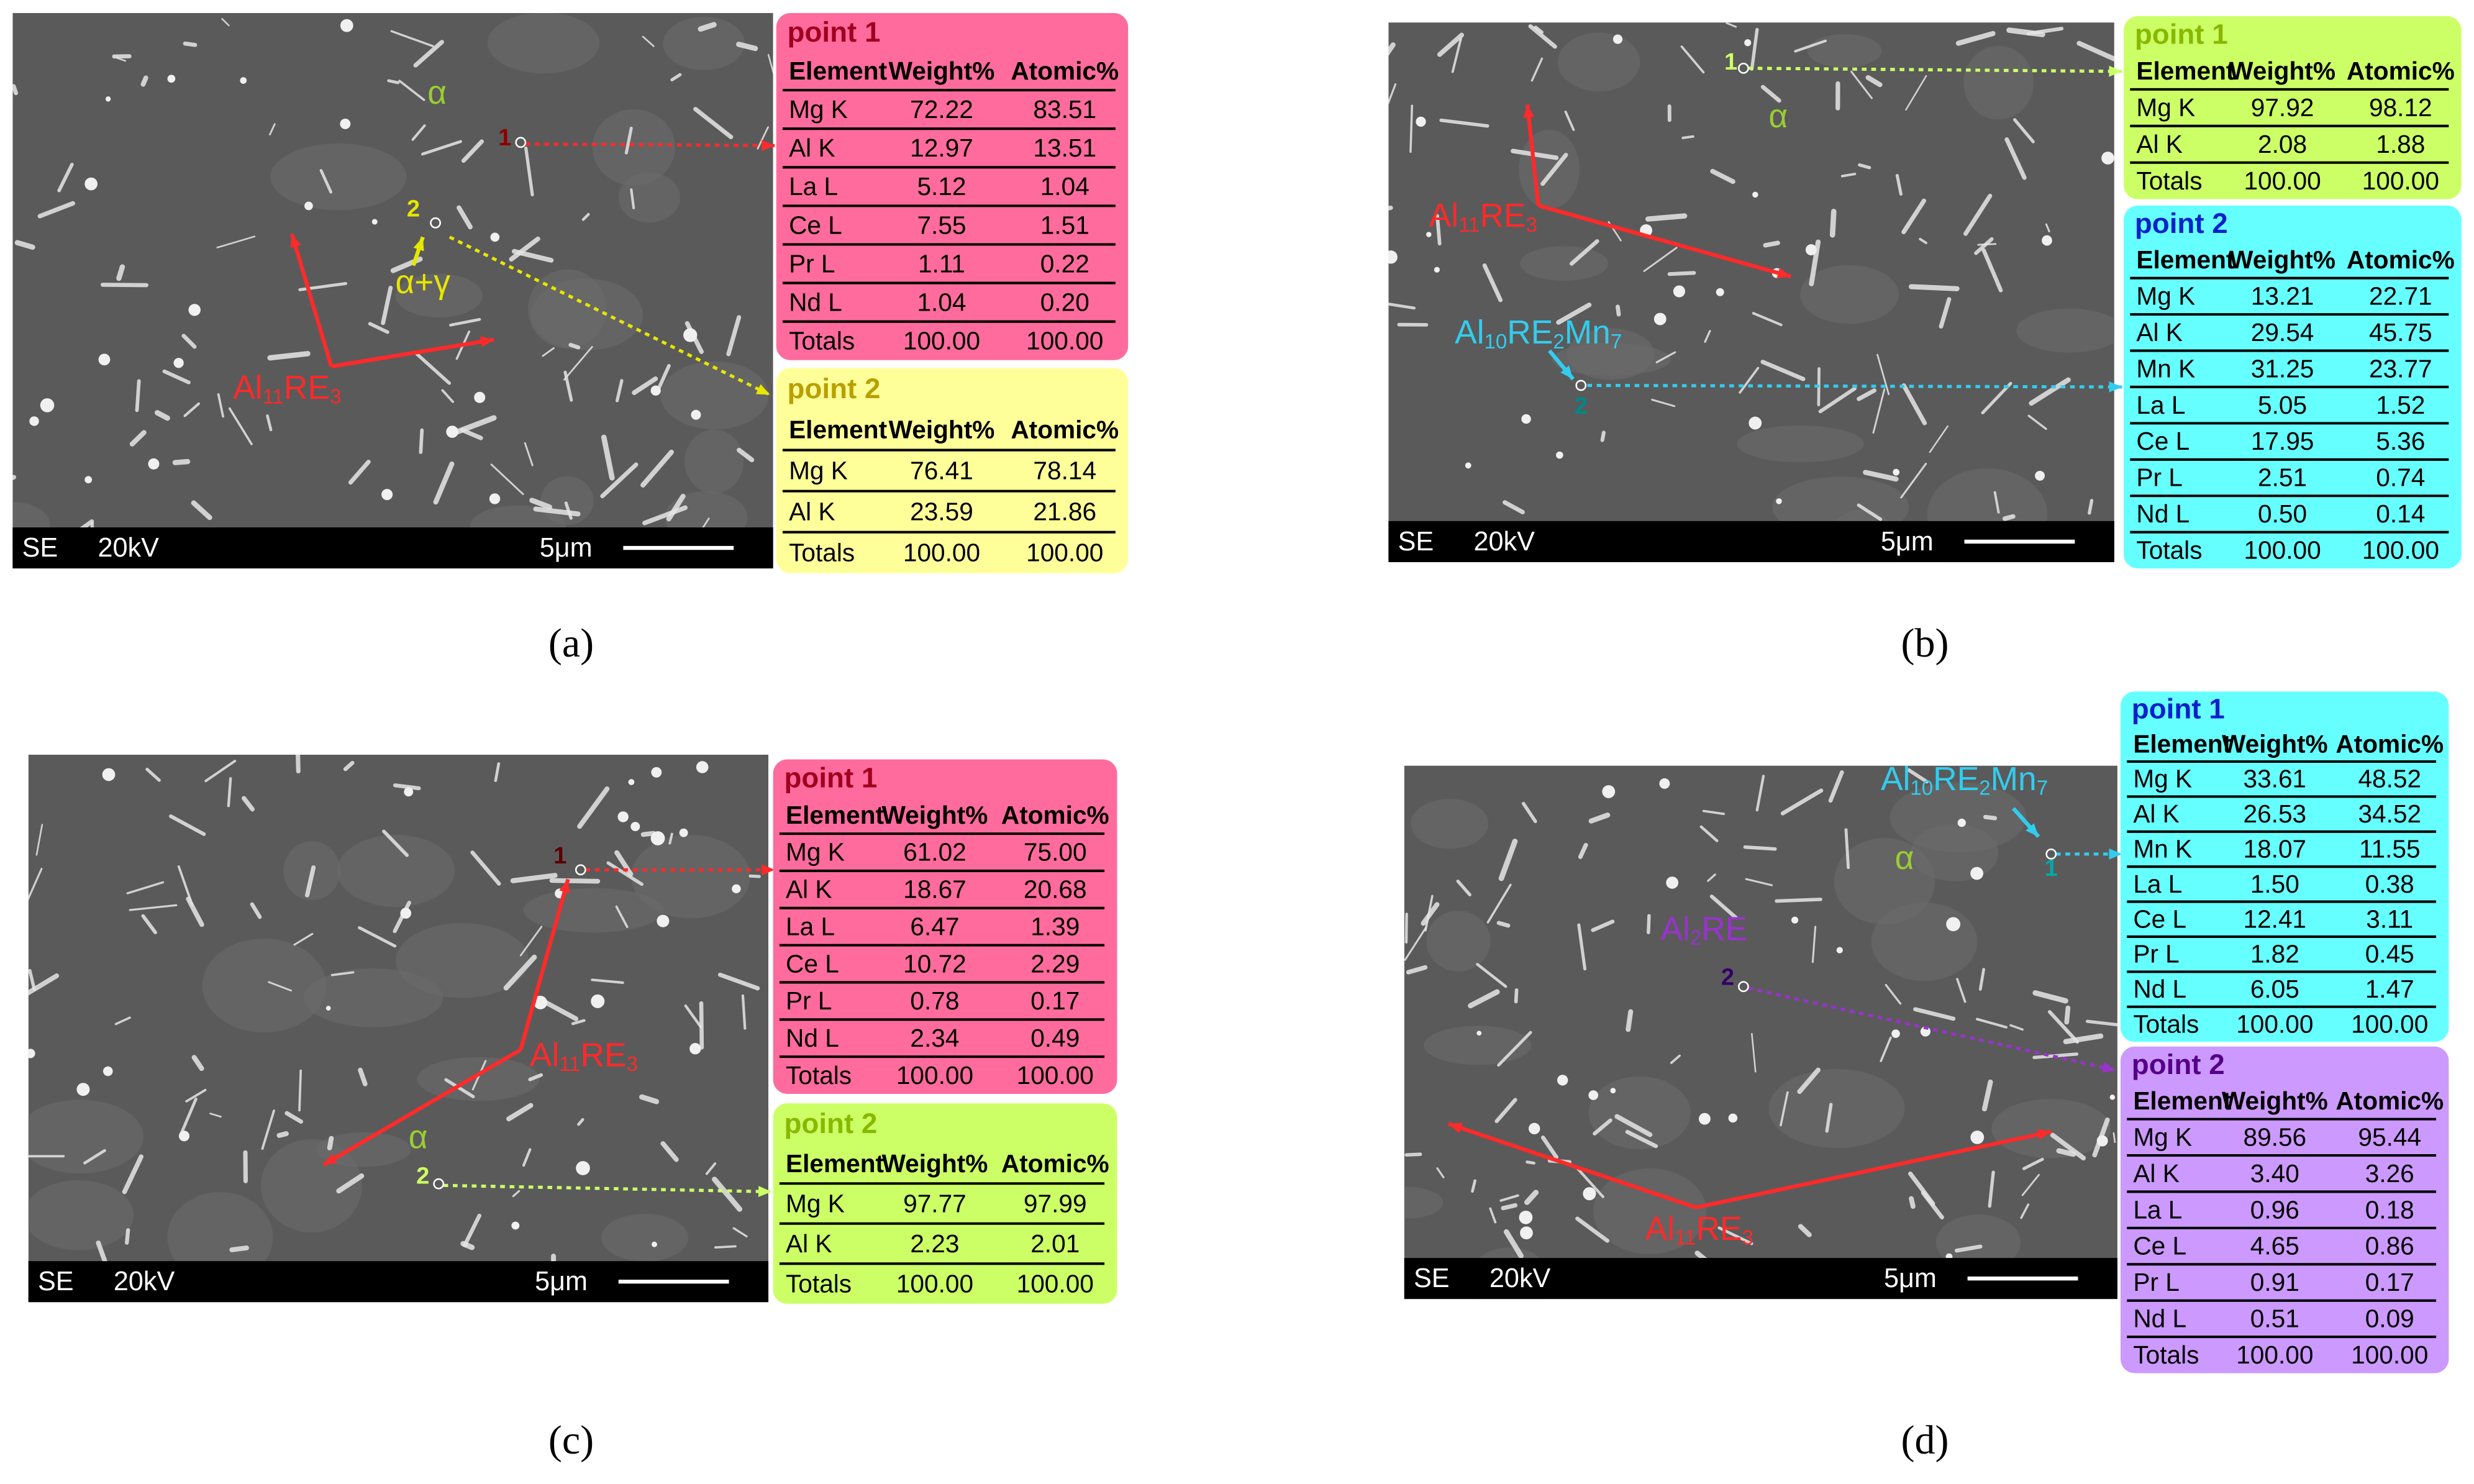 The height and width of the screenshot is (1484, 2474). I want to click on table-cell: 29.54, so click(2282, 333).